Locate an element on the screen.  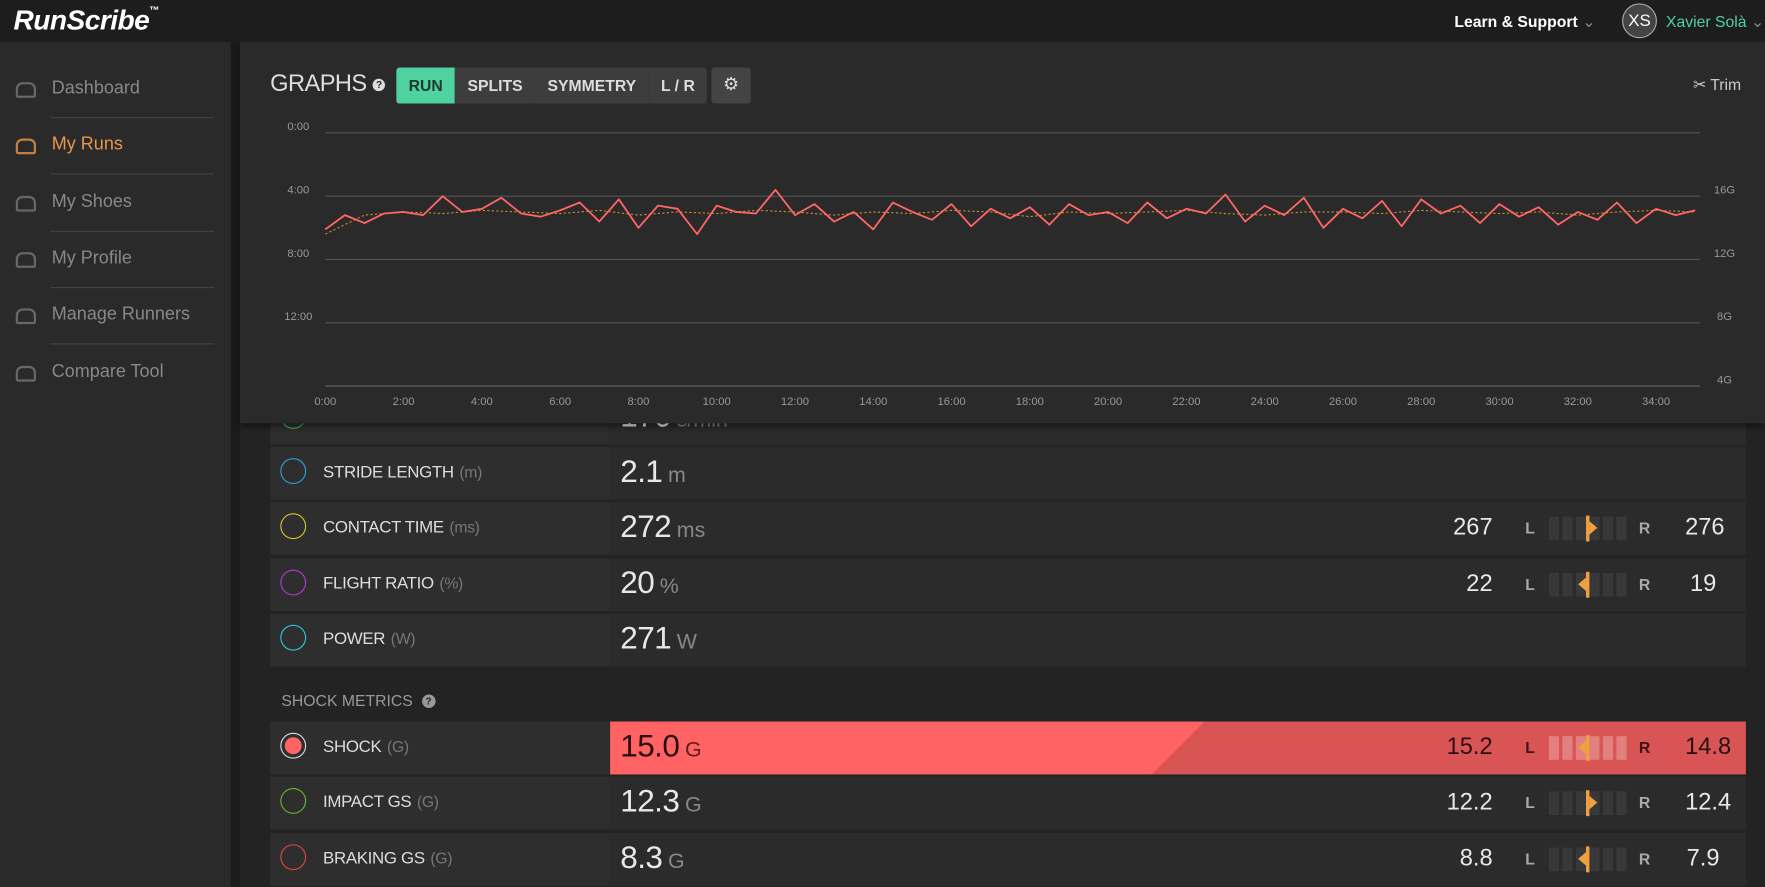
shade is located at coordinates (1448, 748).